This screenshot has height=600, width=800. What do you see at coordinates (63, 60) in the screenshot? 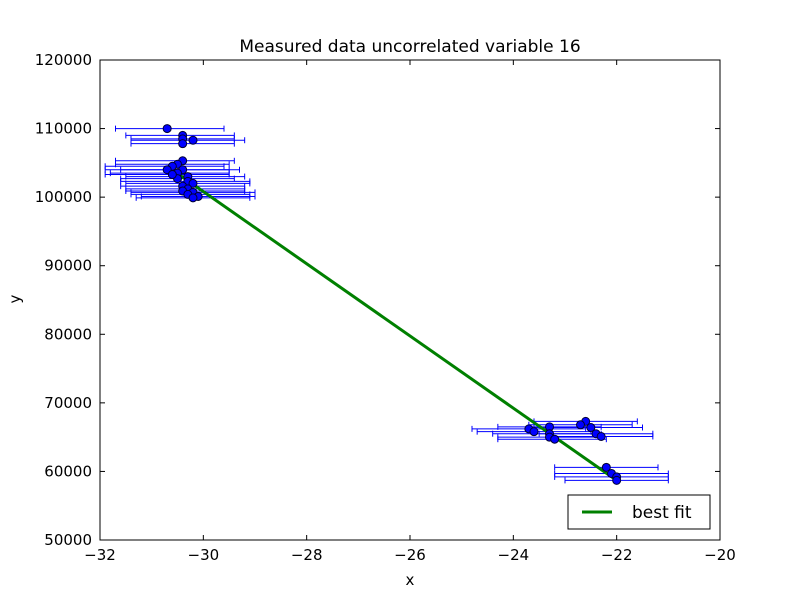
I see `y-tick-label-7: 120000` at bounding box center [63, 60].